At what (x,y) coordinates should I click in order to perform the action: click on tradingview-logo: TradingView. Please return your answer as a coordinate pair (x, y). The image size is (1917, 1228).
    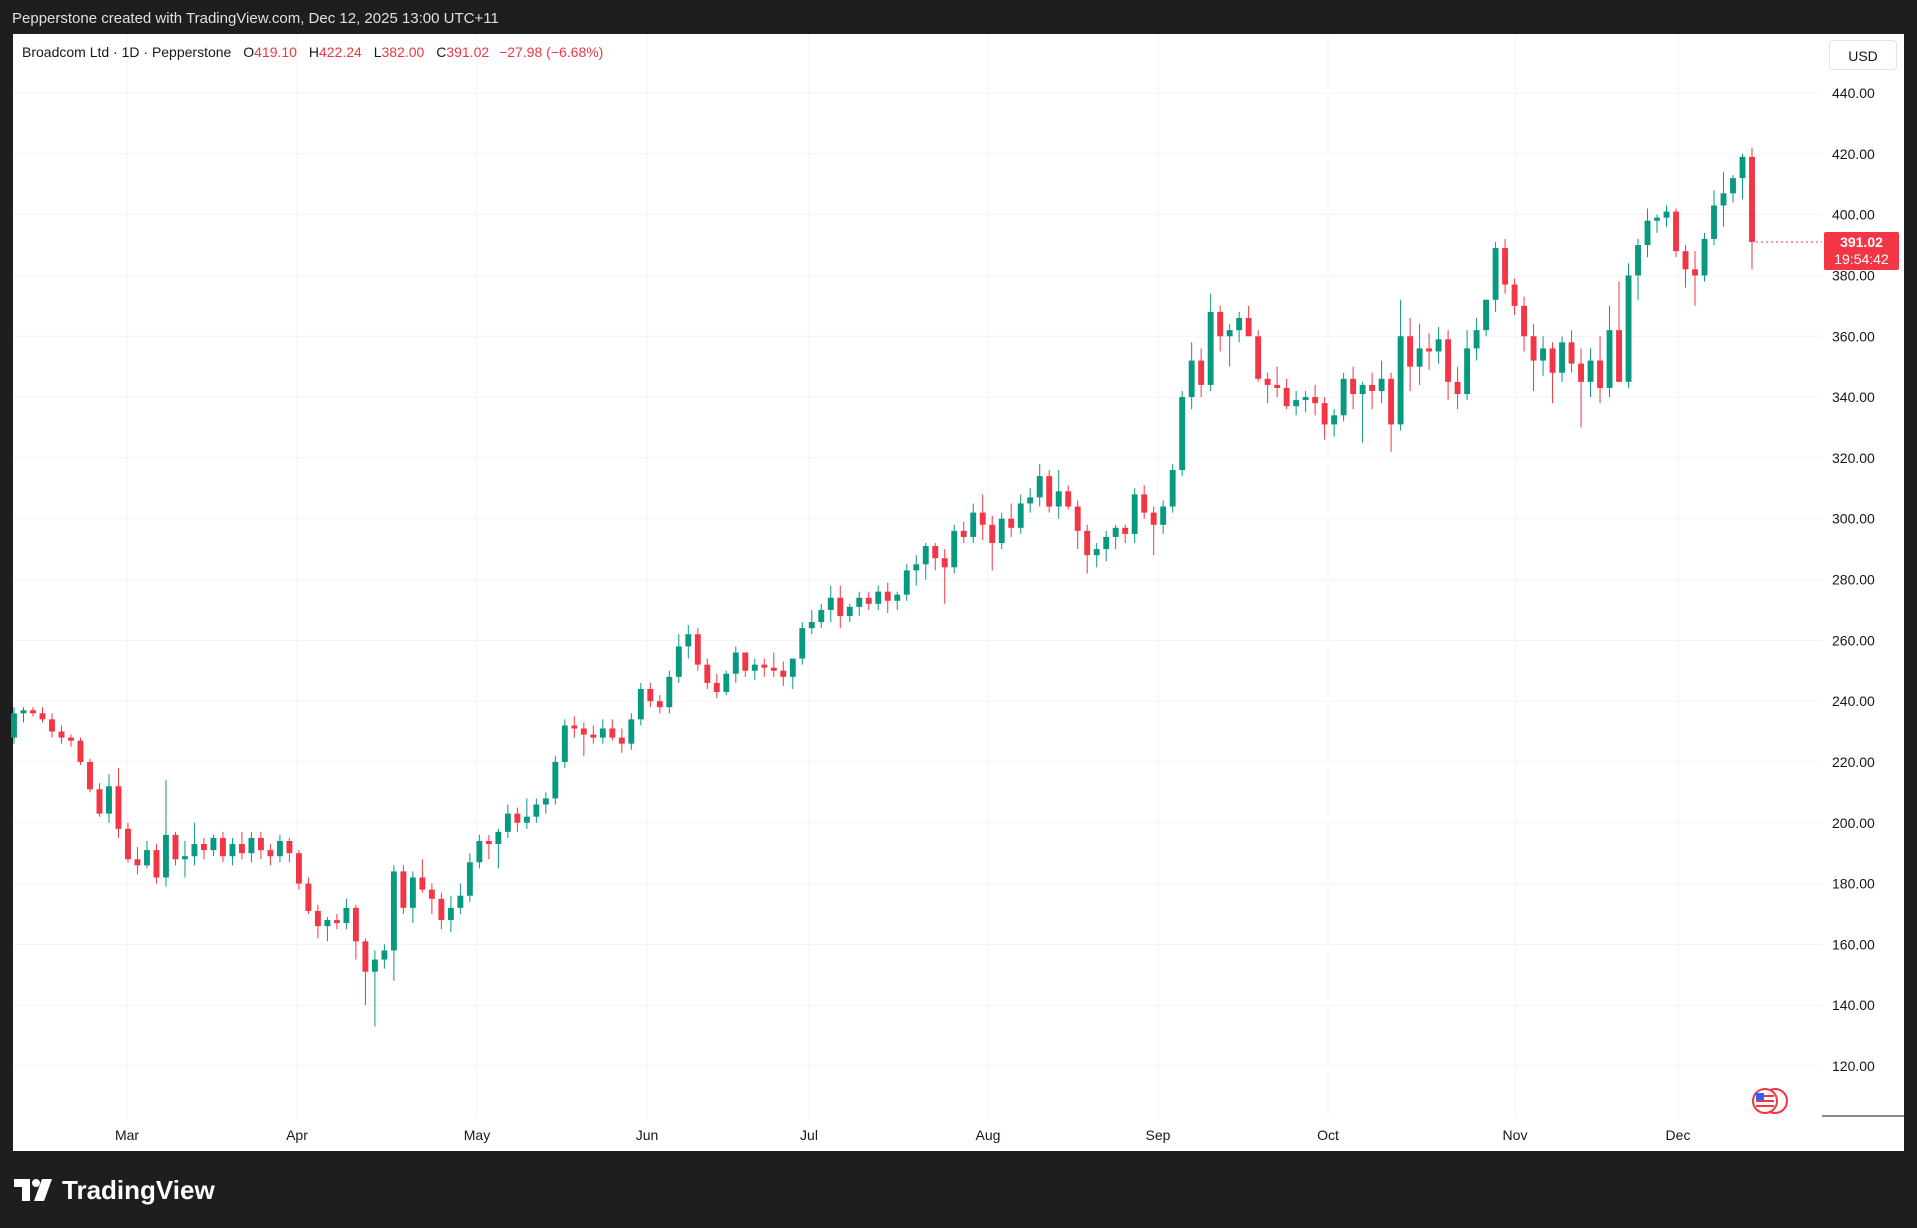
    Looking at the image, I should click on (114, 1190).